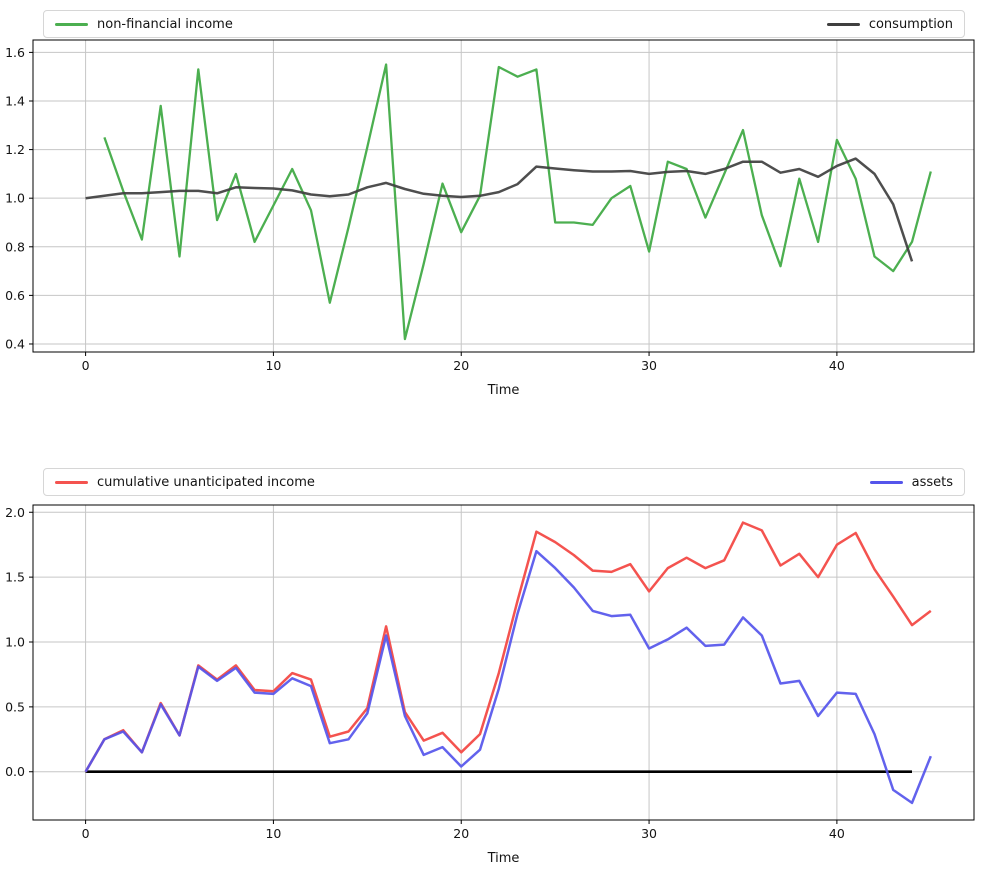  What do you see at coordinates (910, 24) in the screenshot?
I see `legend-label: consumption` at bounding box center [910, 24].